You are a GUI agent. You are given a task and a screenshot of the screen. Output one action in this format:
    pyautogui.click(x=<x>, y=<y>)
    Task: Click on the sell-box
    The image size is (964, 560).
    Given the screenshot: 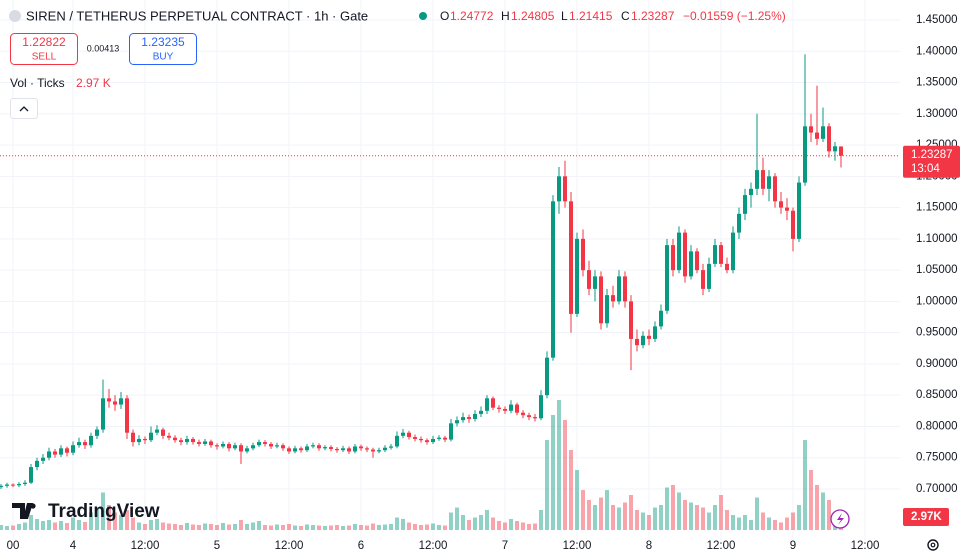 What is the action you would take?
    pyautogui.click(x=44, y=49)
    